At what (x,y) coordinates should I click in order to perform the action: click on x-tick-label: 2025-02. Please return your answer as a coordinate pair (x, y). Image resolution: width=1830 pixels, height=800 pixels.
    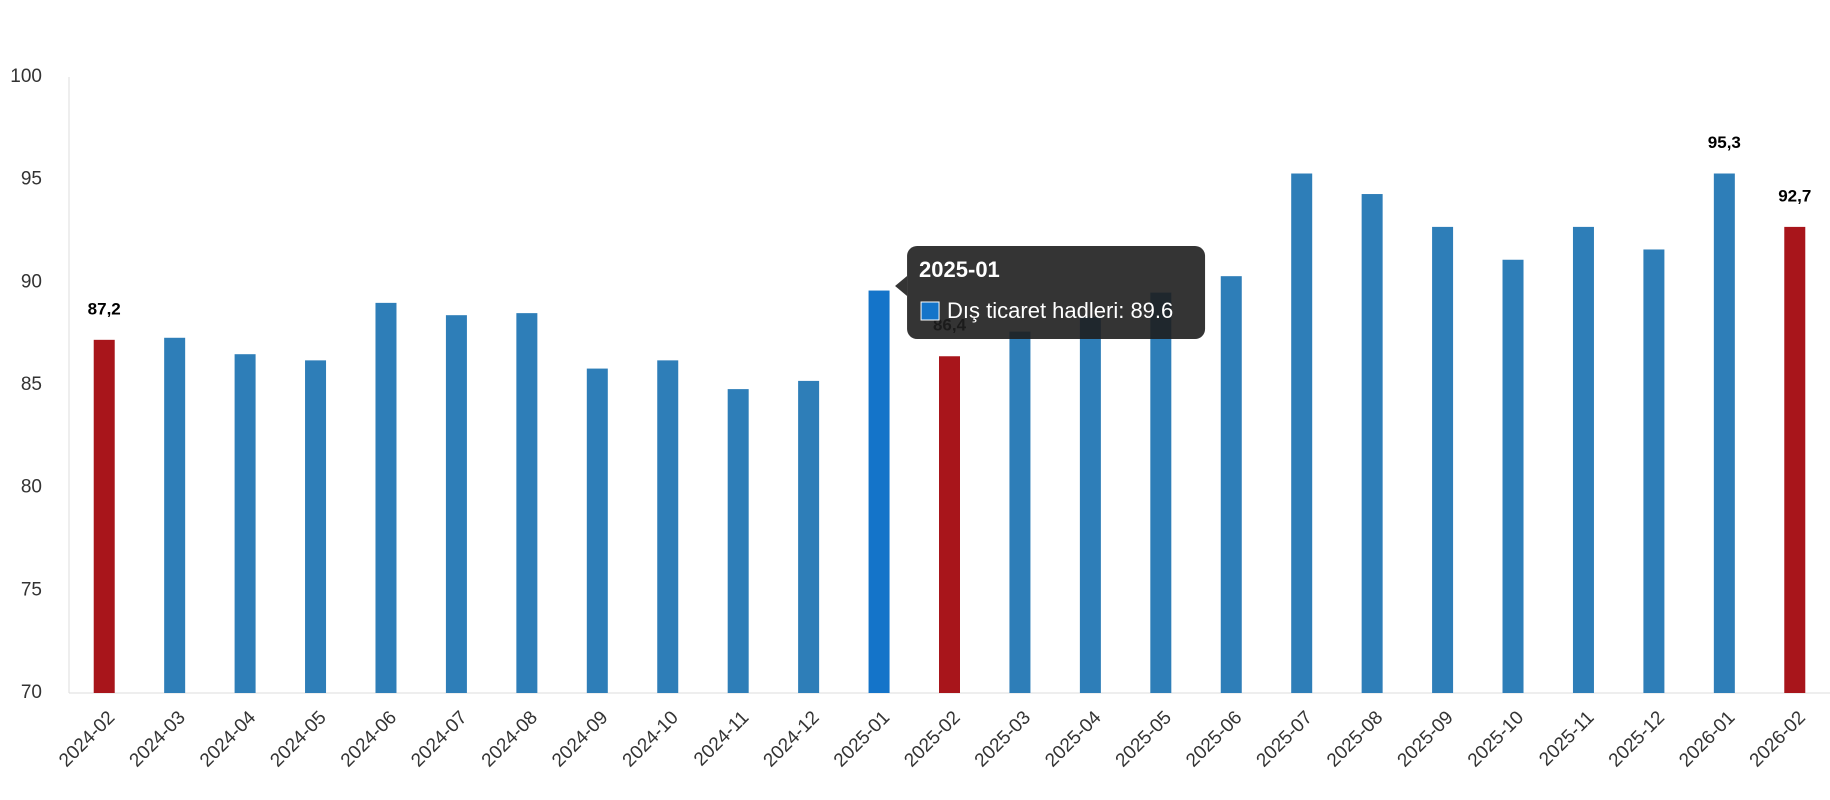
    Looking at the image, I should click on (932, 739).